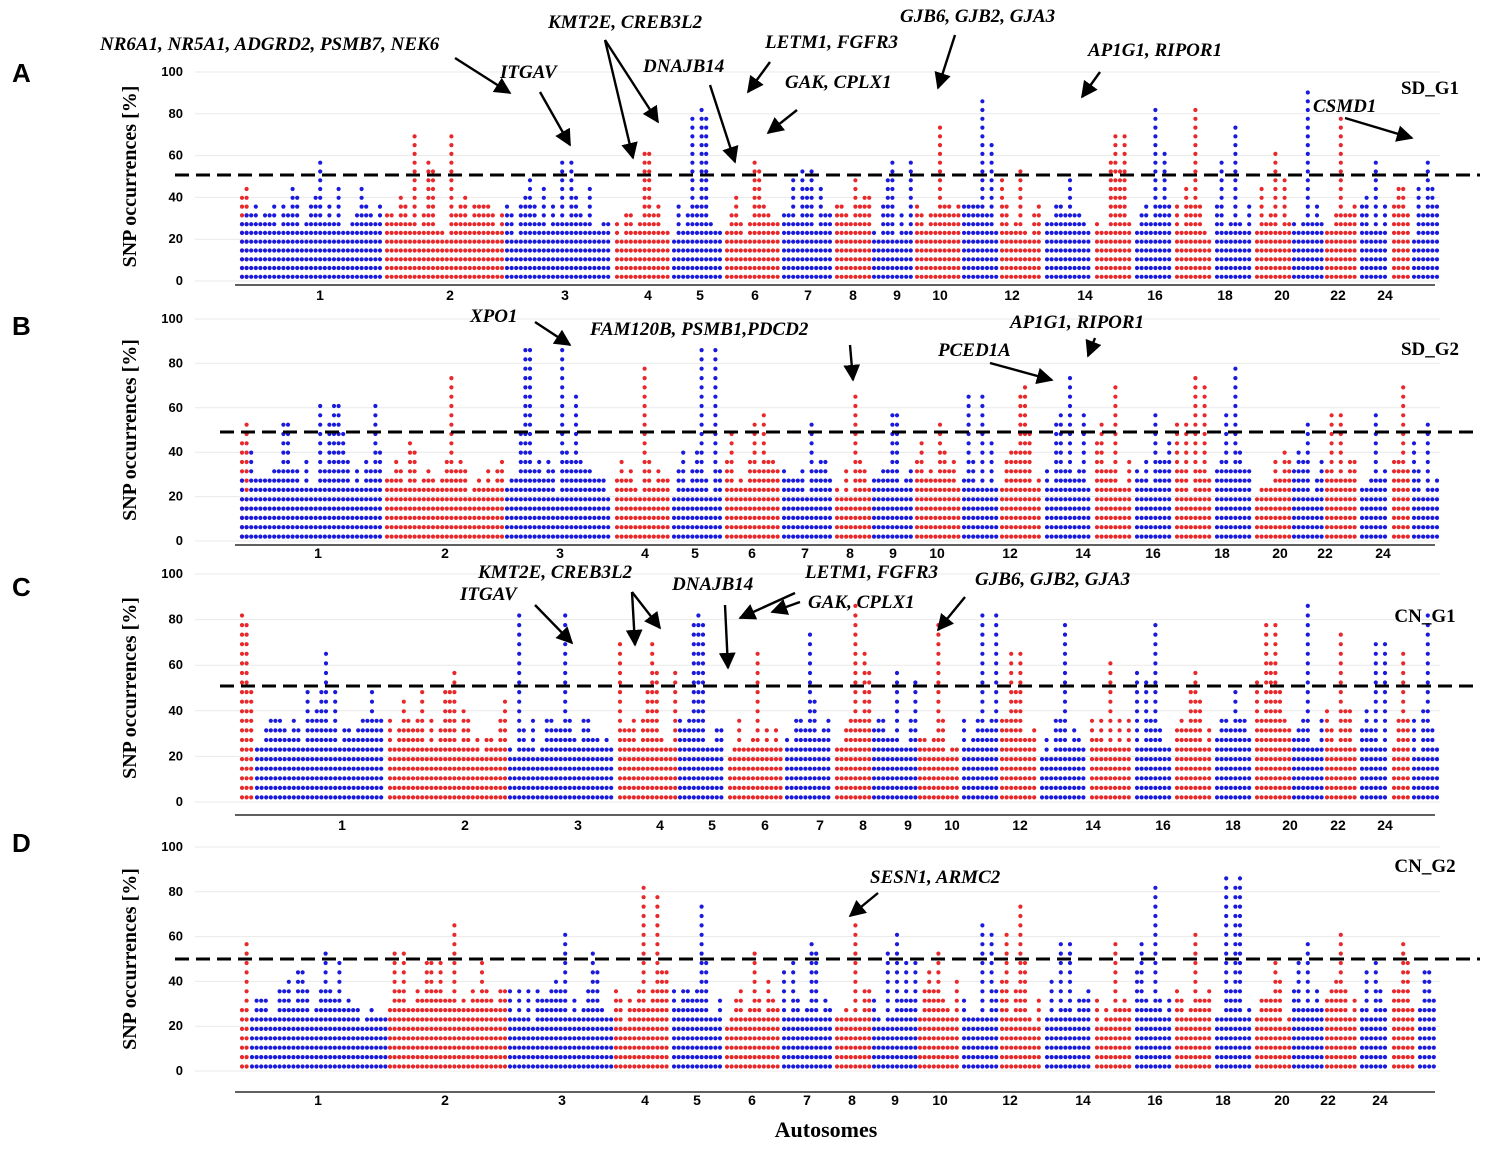 Image resolution: width=1505 pixels, height=1157 pixels. Describe the element at coordinates (1273, 494) in the screenshot. I see `chromosome-19-points` at that location.